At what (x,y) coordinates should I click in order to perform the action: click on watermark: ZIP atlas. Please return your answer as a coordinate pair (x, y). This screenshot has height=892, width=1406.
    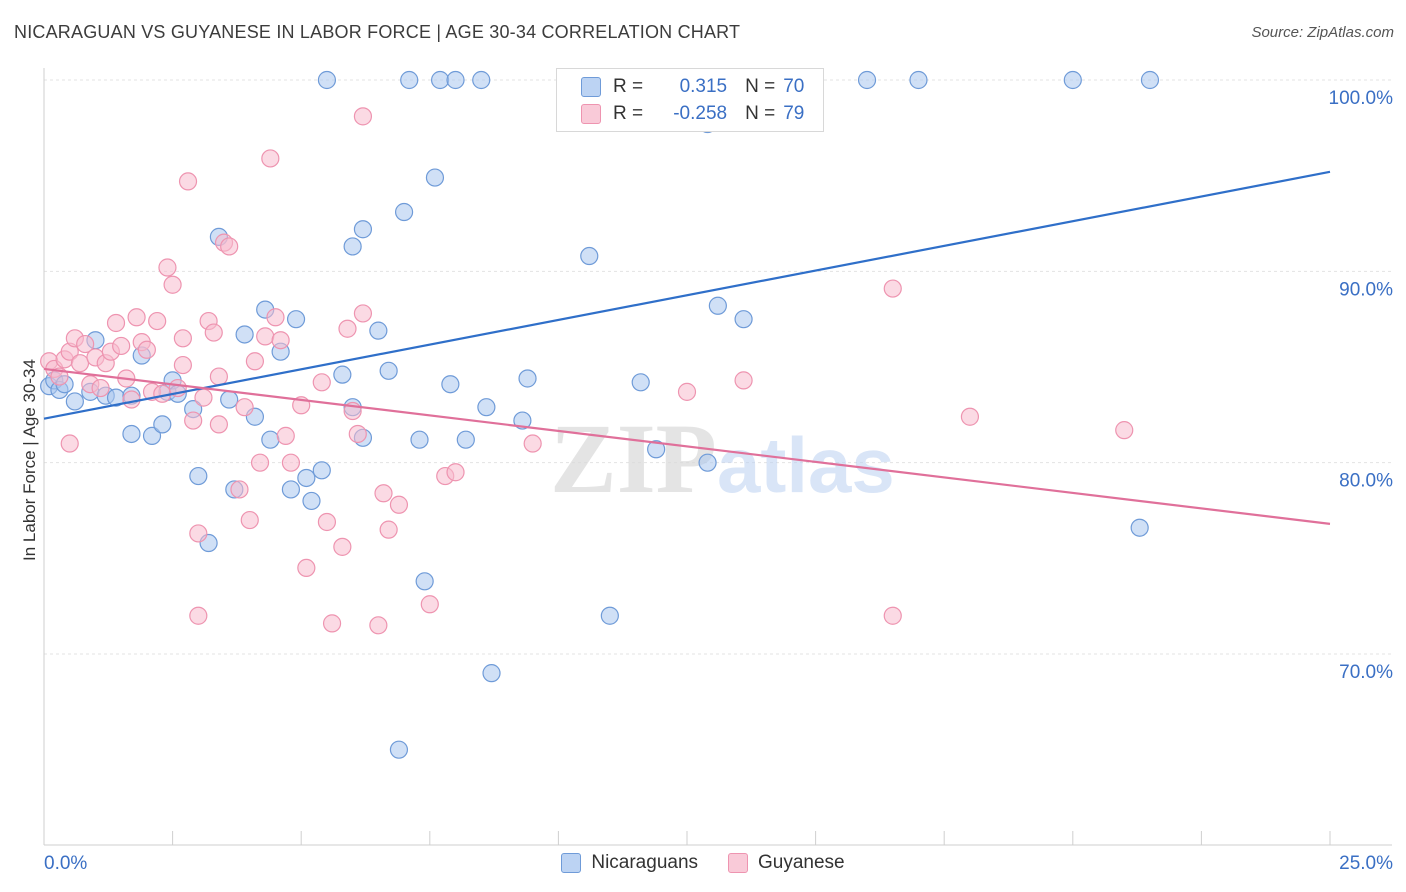
    Looking at the image, I should click on (722, 458).